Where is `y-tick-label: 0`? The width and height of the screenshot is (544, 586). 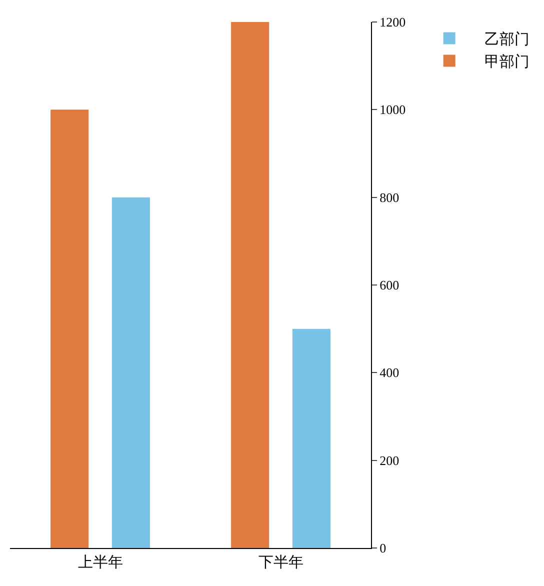
y-tick-label: 0 is located at coordinates (383, 548).